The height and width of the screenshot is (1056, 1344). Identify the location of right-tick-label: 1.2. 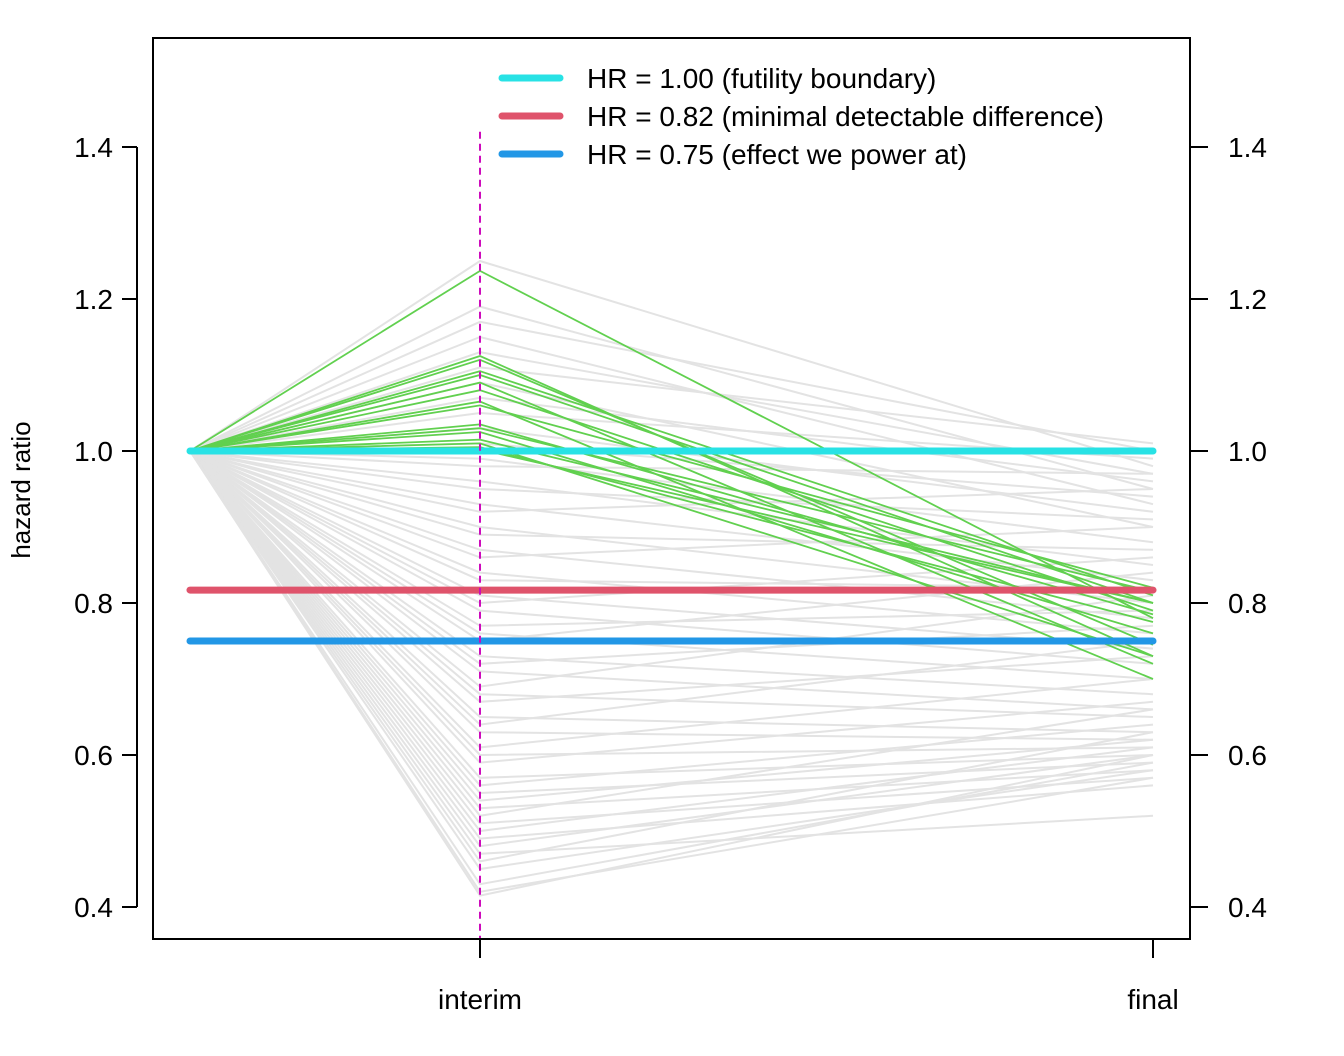
(1247, 299).